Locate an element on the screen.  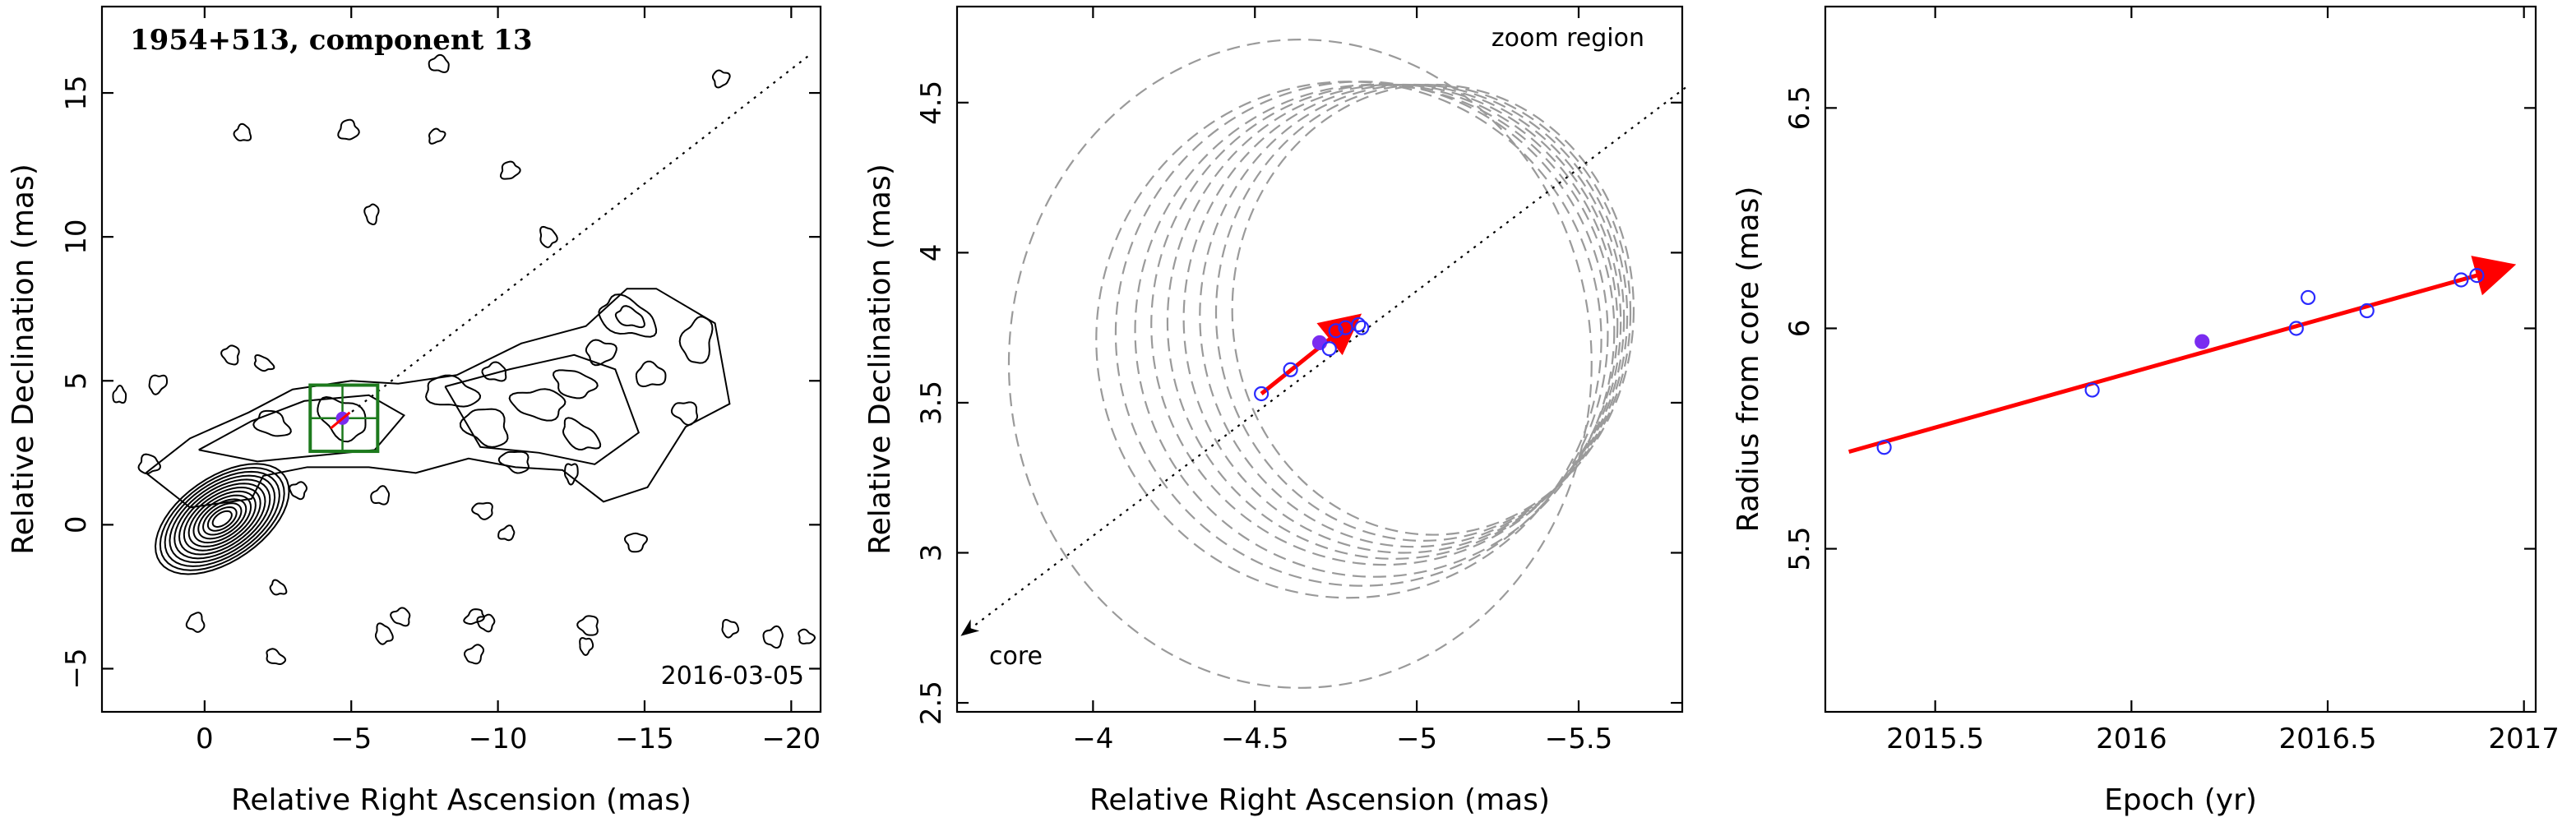
jet-direction-line is located at coordinates (577, 236).